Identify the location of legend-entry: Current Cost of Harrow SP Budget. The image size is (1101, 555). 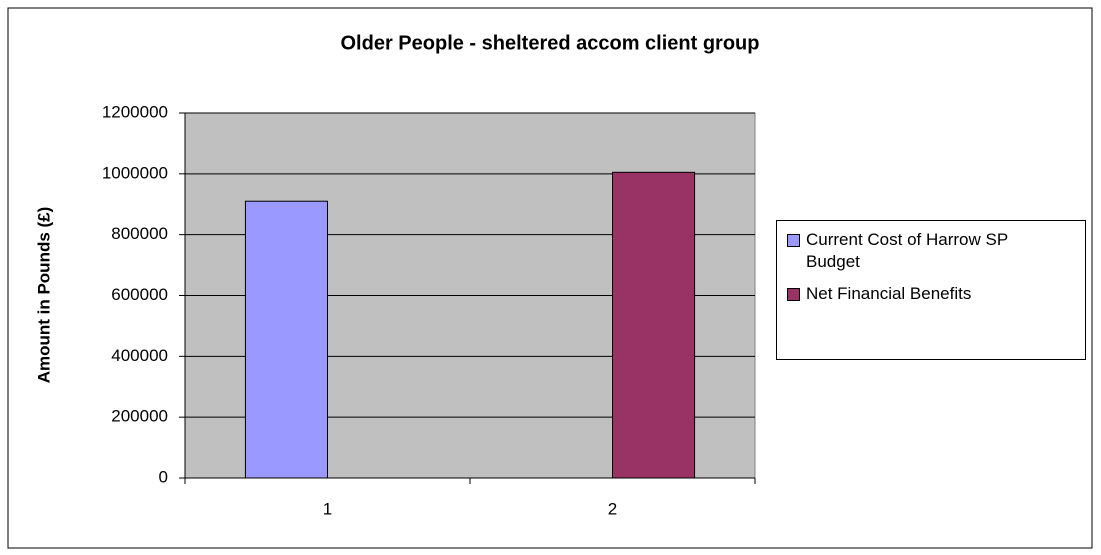
(931, 251).